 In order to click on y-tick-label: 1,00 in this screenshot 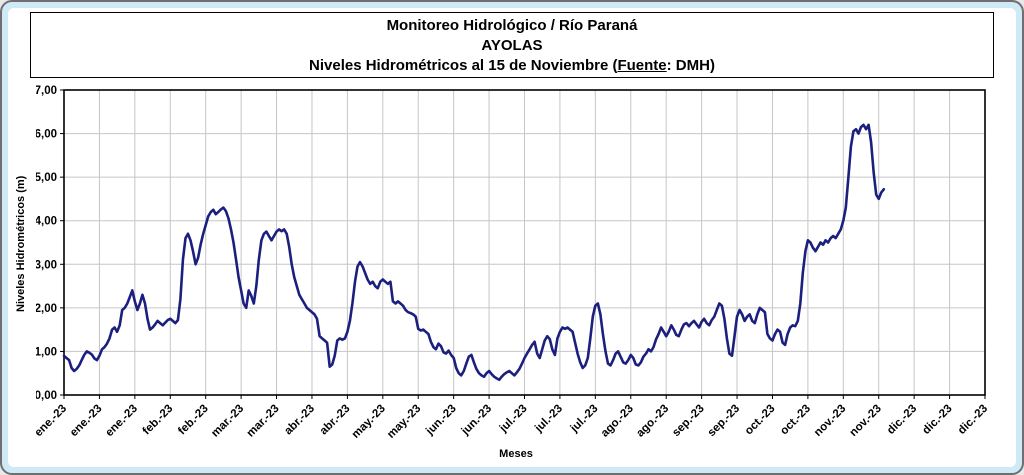, I will do `click(46, 352)`.